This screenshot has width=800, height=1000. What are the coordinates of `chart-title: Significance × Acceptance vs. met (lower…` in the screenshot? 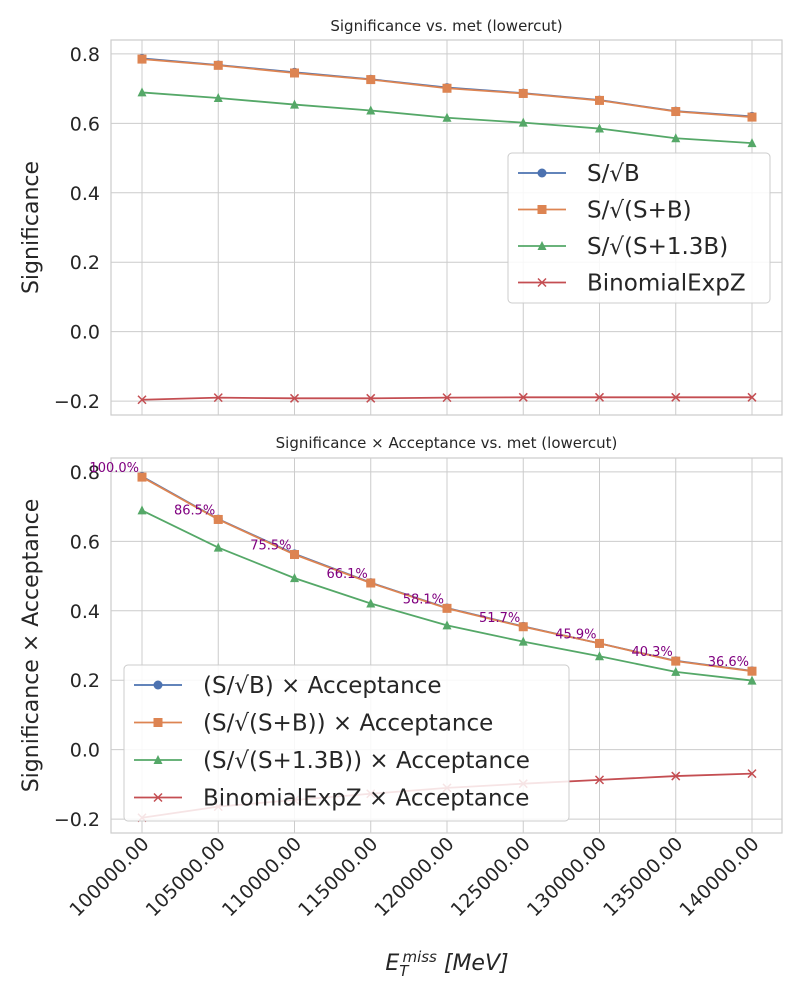 It's located at (447, 443).